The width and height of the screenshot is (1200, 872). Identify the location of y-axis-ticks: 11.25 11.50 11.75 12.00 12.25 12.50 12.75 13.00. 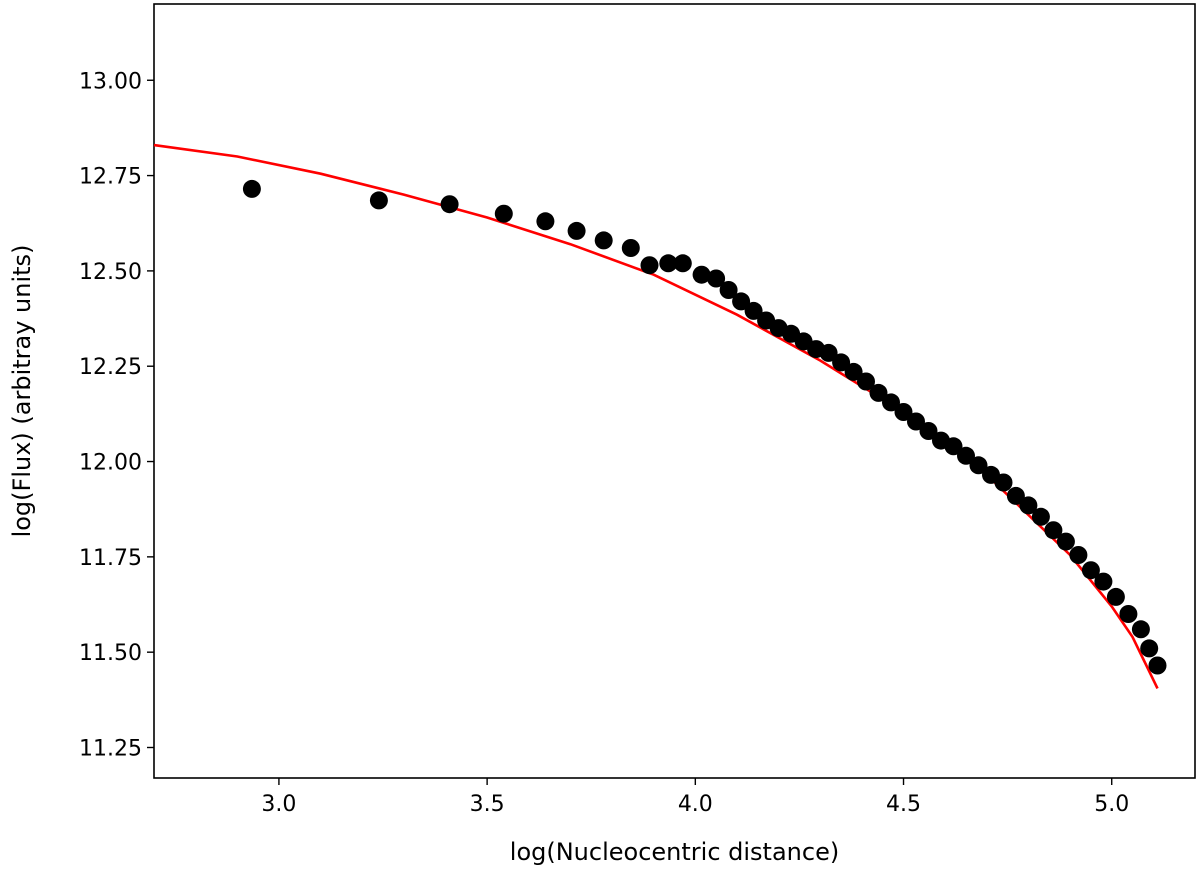
(116, 415).